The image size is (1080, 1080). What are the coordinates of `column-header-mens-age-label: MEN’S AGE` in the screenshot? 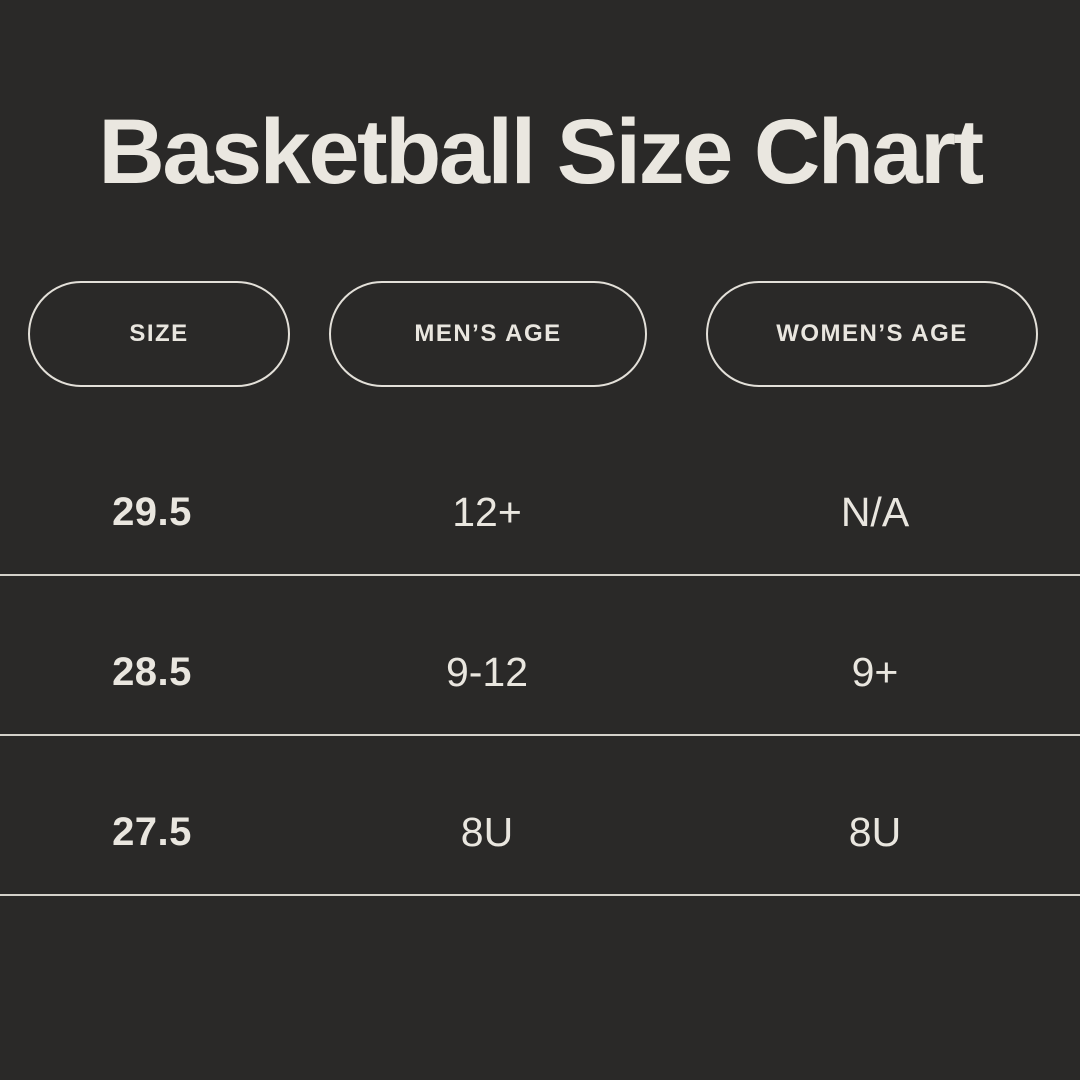 It's located at (488, 333).